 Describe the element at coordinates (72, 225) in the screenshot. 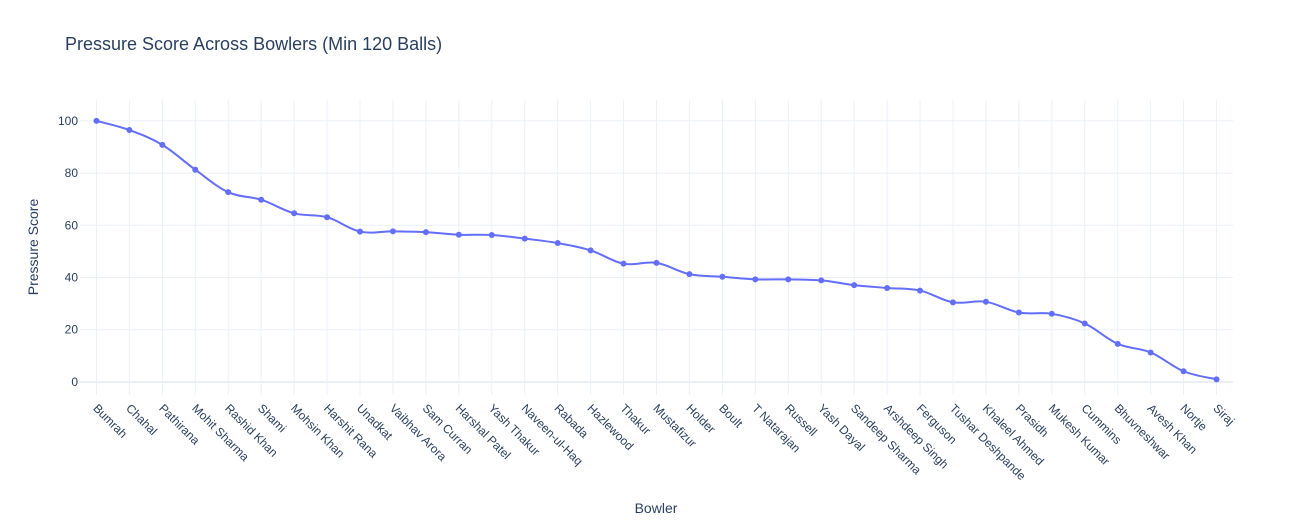

I see `y-tick-label: 60` at that location.